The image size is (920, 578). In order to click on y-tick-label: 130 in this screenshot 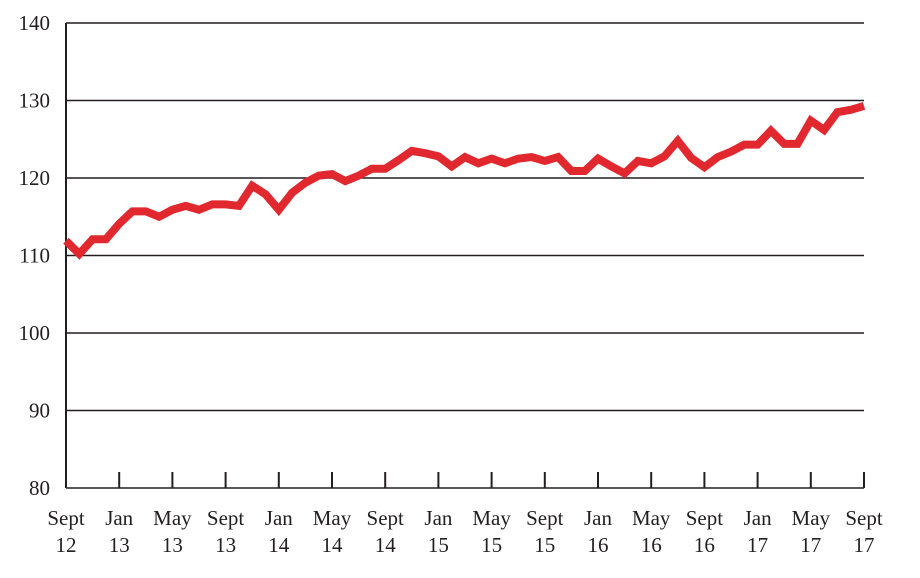, I will do `click(35, 101)`.